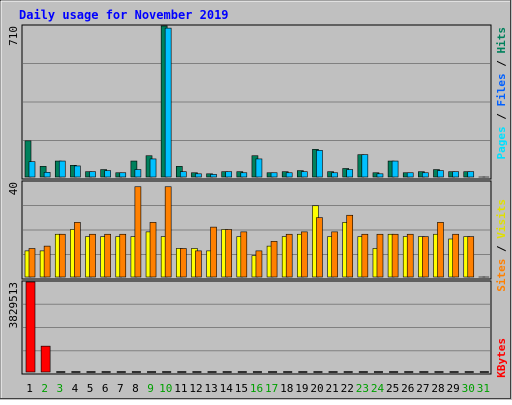  What do you see at coordinates (468, 388) in the screenshot?
I see `x-tick-label: 30` at bounding box center [468, 388].